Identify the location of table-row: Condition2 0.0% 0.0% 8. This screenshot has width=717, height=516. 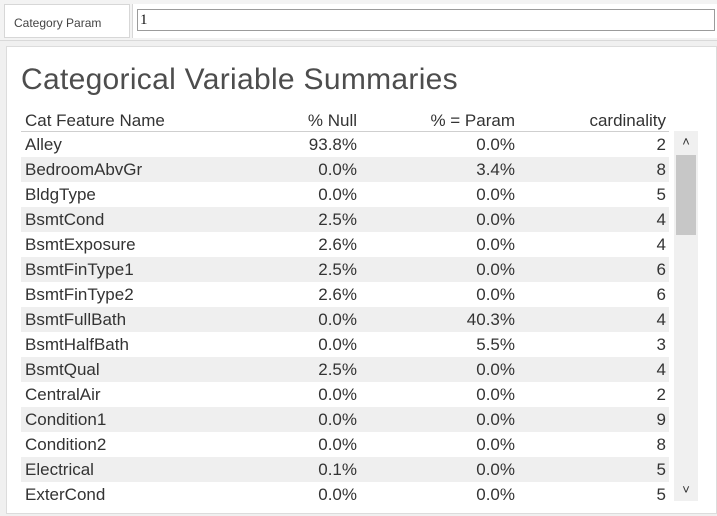
(345, 444).